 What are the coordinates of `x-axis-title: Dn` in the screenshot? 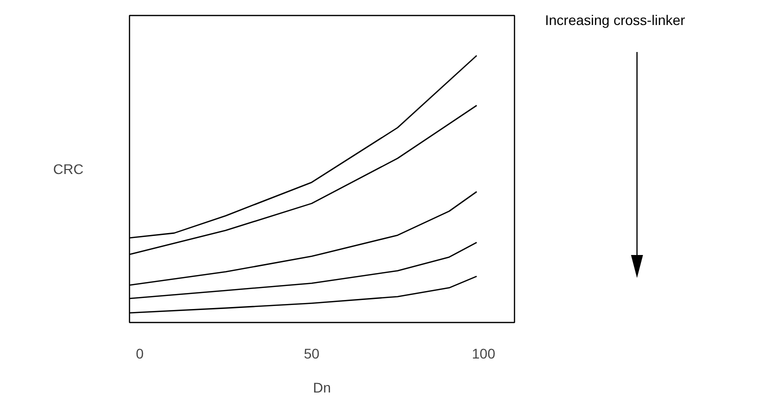 It's located at (322, 388).